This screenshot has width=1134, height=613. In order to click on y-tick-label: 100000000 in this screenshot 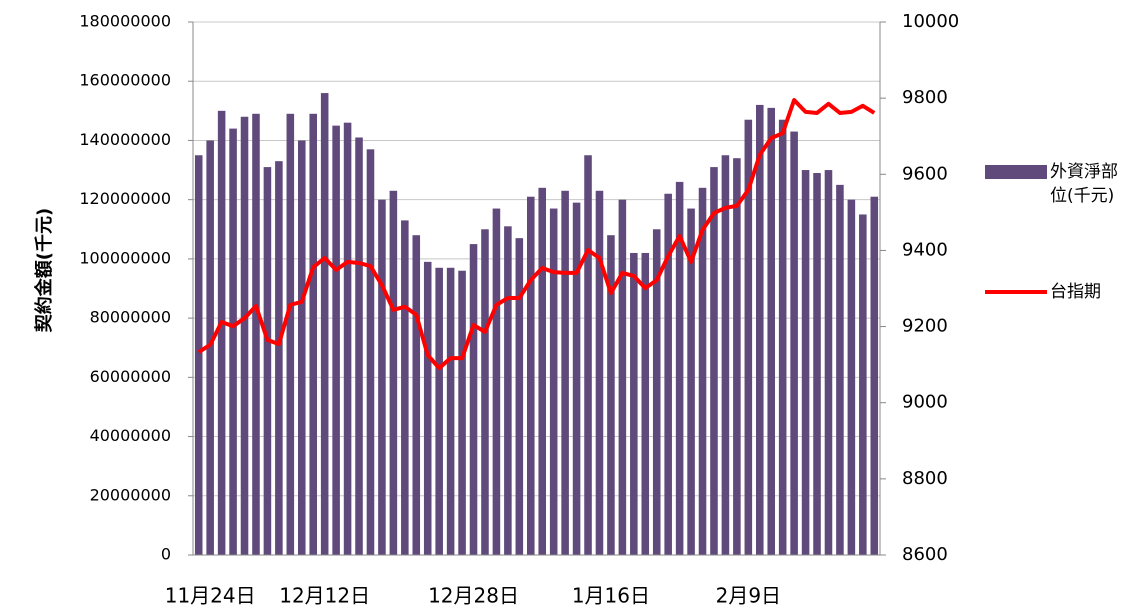, I will do `click(125, 257)`.